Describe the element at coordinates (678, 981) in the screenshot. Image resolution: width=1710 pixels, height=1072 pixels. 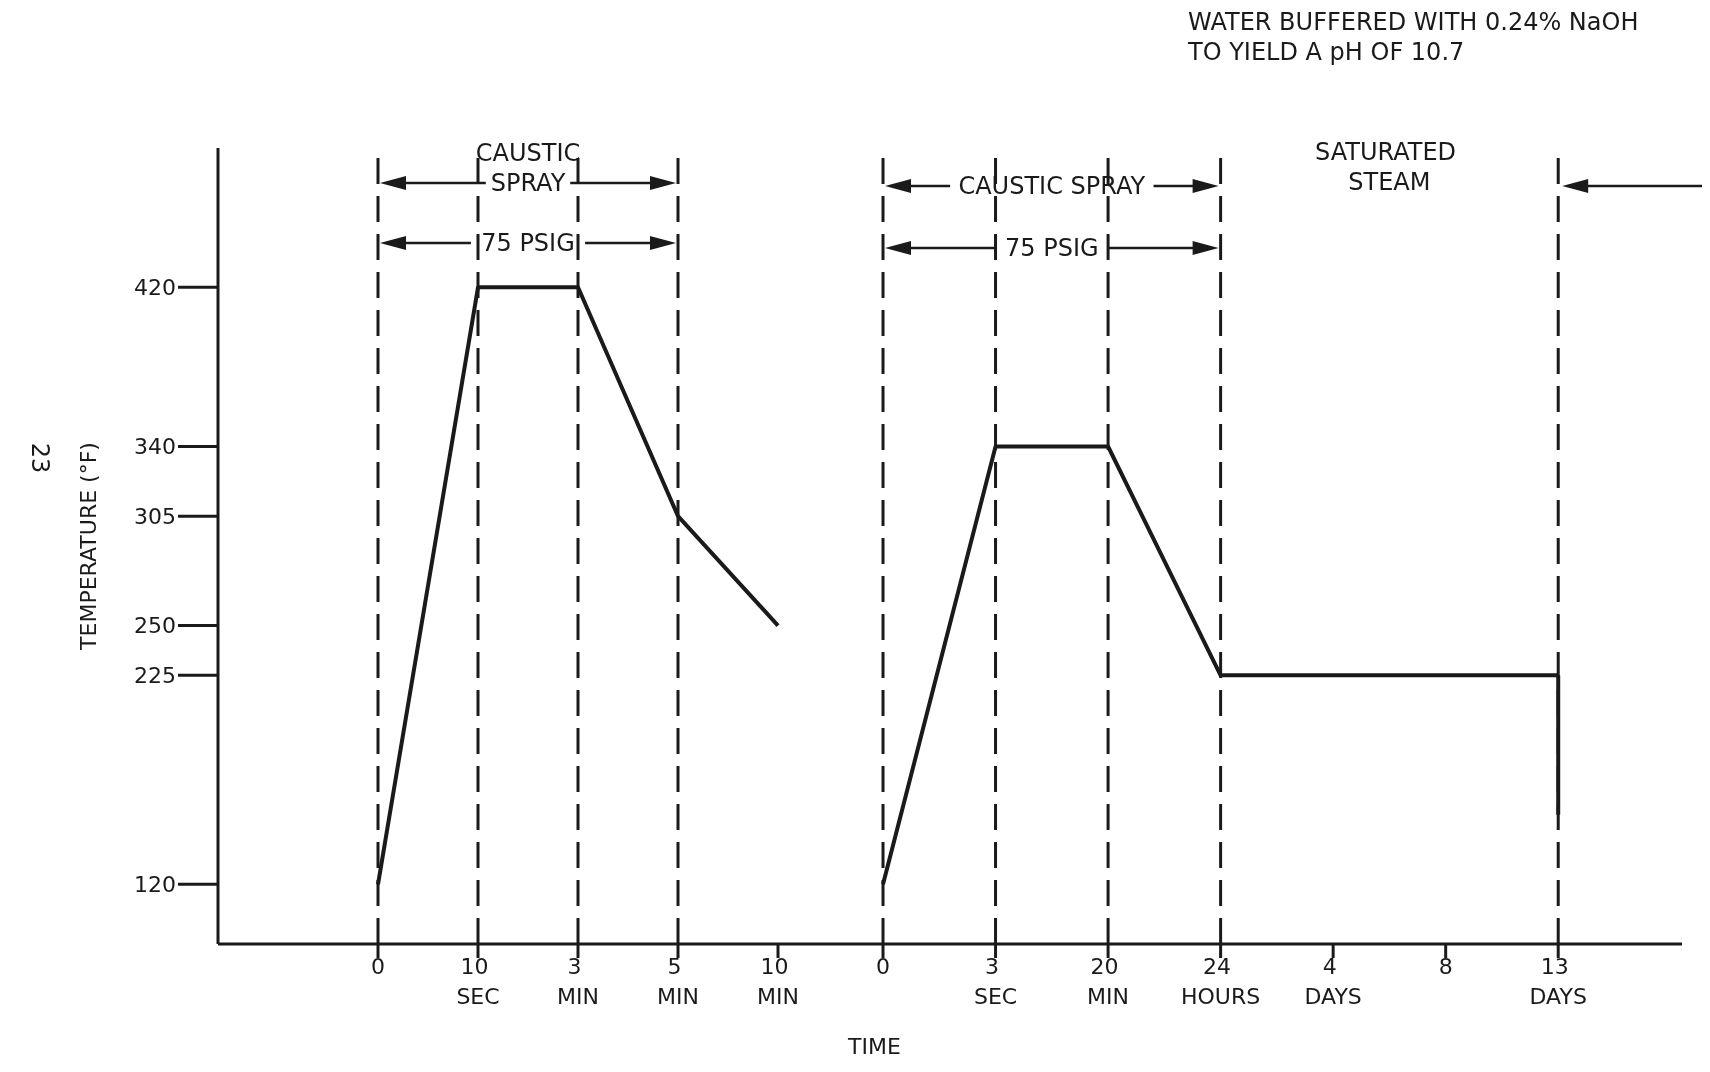
I see `x-tick-label: 5 MIN` at that location.